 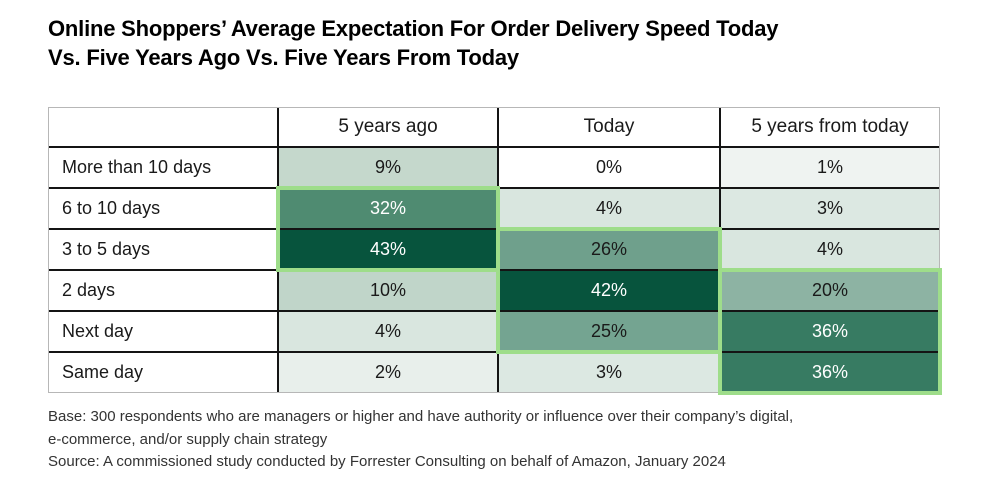 What do you see at coordinates (163, 331) in the screenshot?
I see `row-label-next-day: Next day` at bounding box center [163, 331].